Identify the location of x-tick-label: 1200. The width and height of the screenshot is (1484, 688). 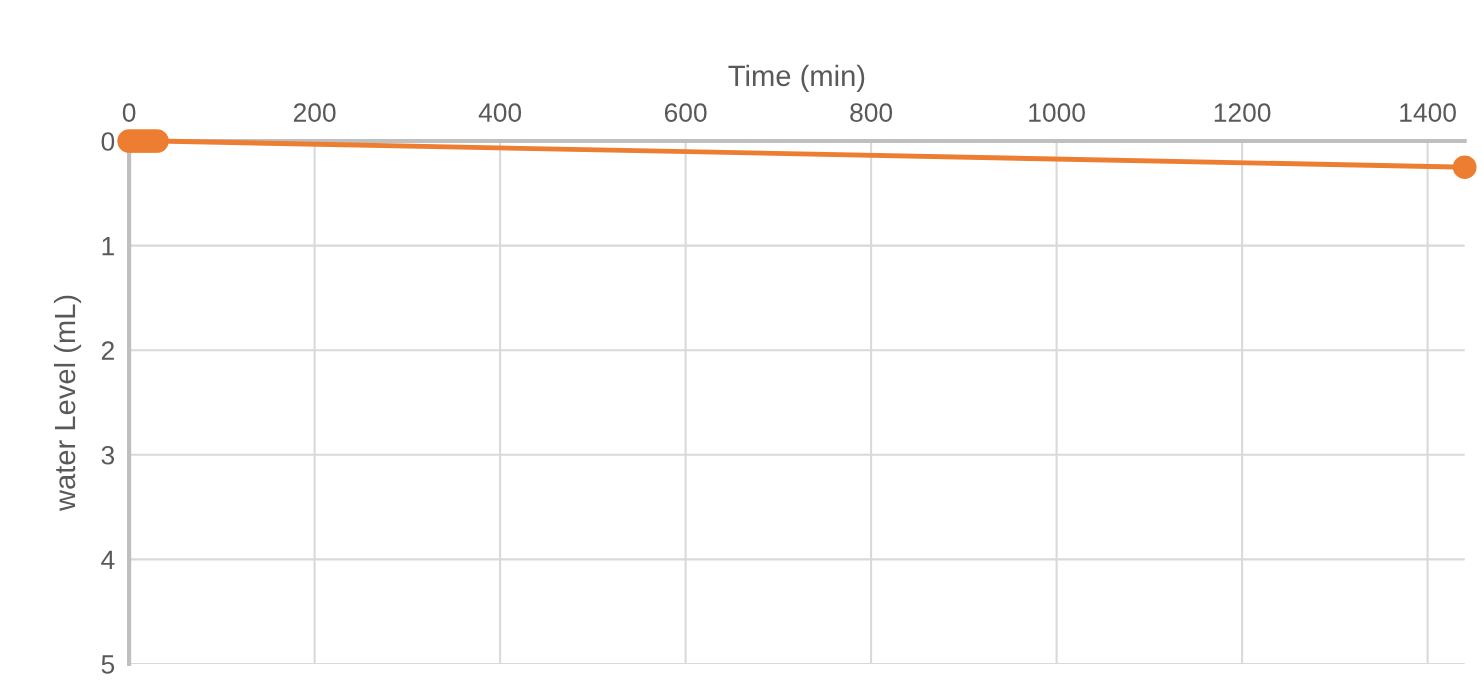
(1242, 112).